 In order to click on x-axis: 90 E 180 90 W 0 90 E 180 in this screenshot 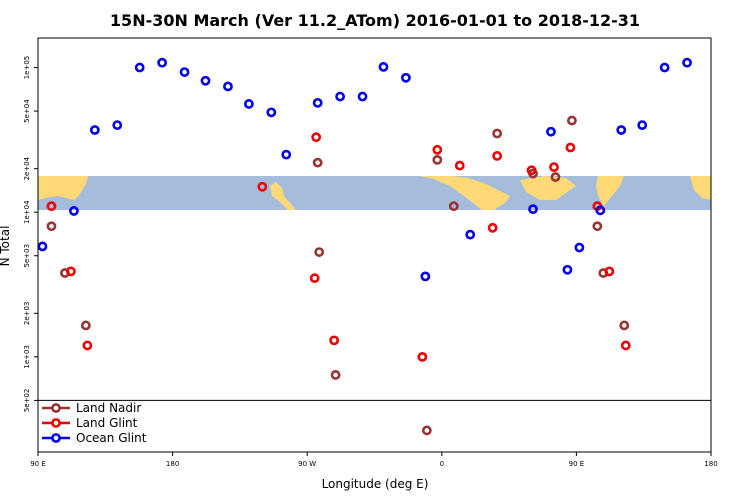, I will do `click(374, 460)`.